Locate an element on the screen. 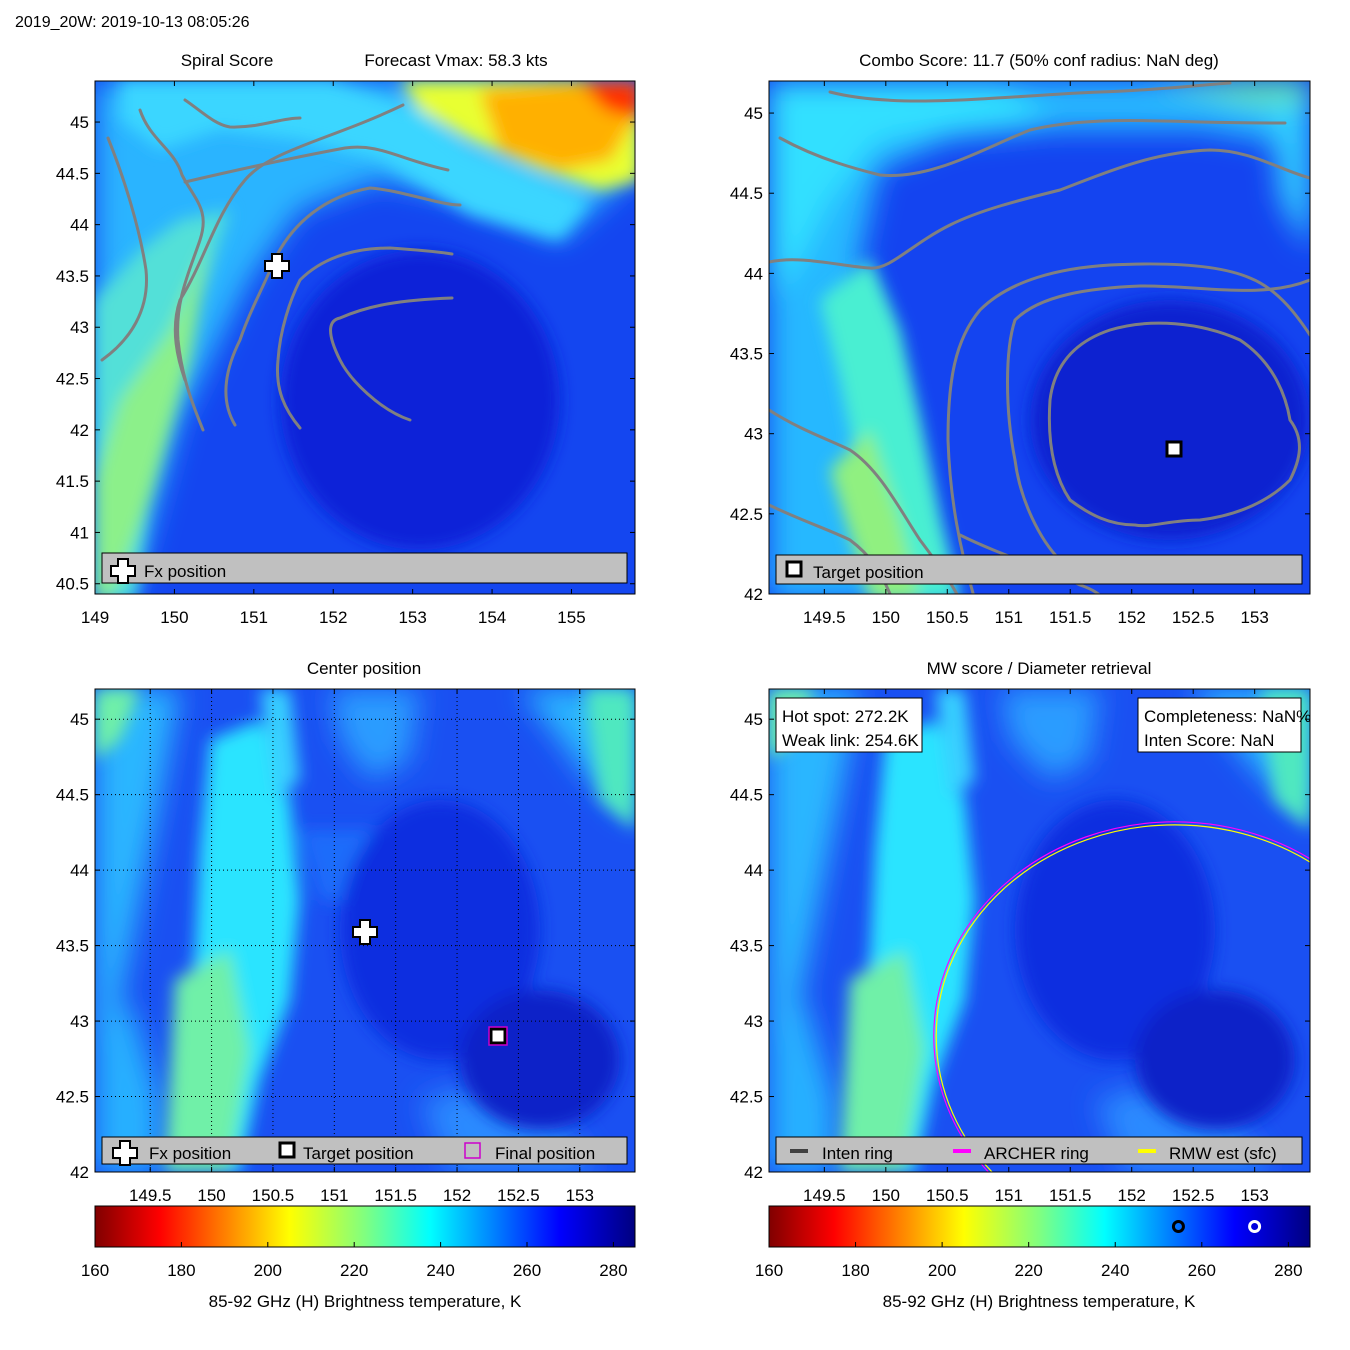  mw-axes-frame is located at coordinates (1039, 930).